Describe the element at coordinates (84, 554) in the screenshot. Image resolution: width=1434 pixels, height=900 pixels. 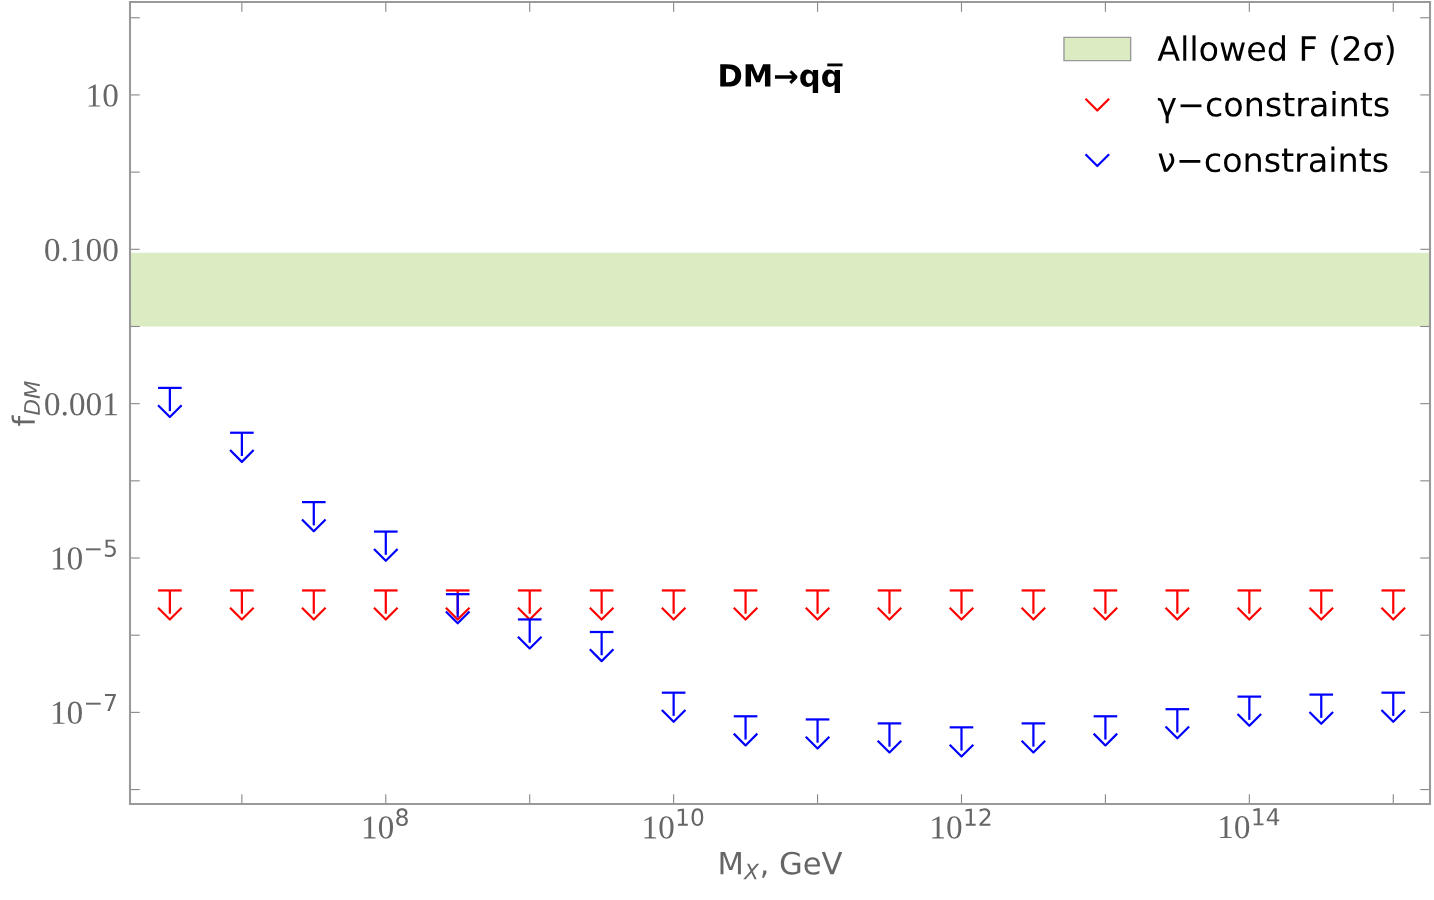
I see `y-tick-label: 10$^{−5}$` at that location.